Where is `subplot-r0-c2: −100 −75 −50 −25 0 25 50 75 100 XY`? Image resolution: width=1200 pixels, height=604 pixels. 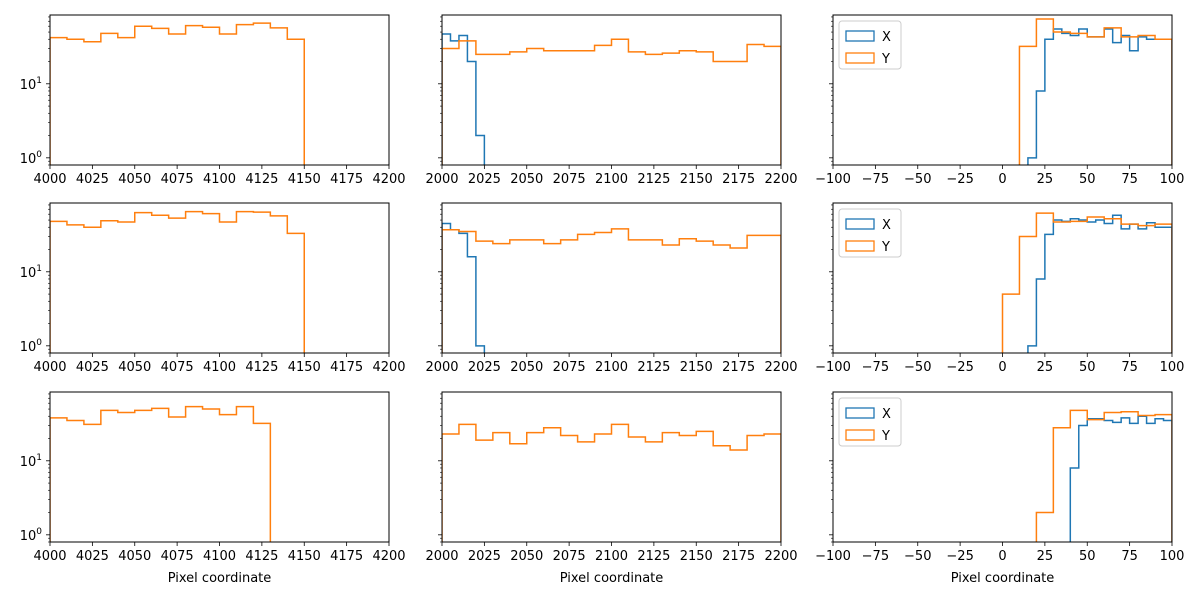 subplot-r0-c2: −100 −75 −50 −25 0 25 50 75 100 XY is located at coordinates (1000, 100).